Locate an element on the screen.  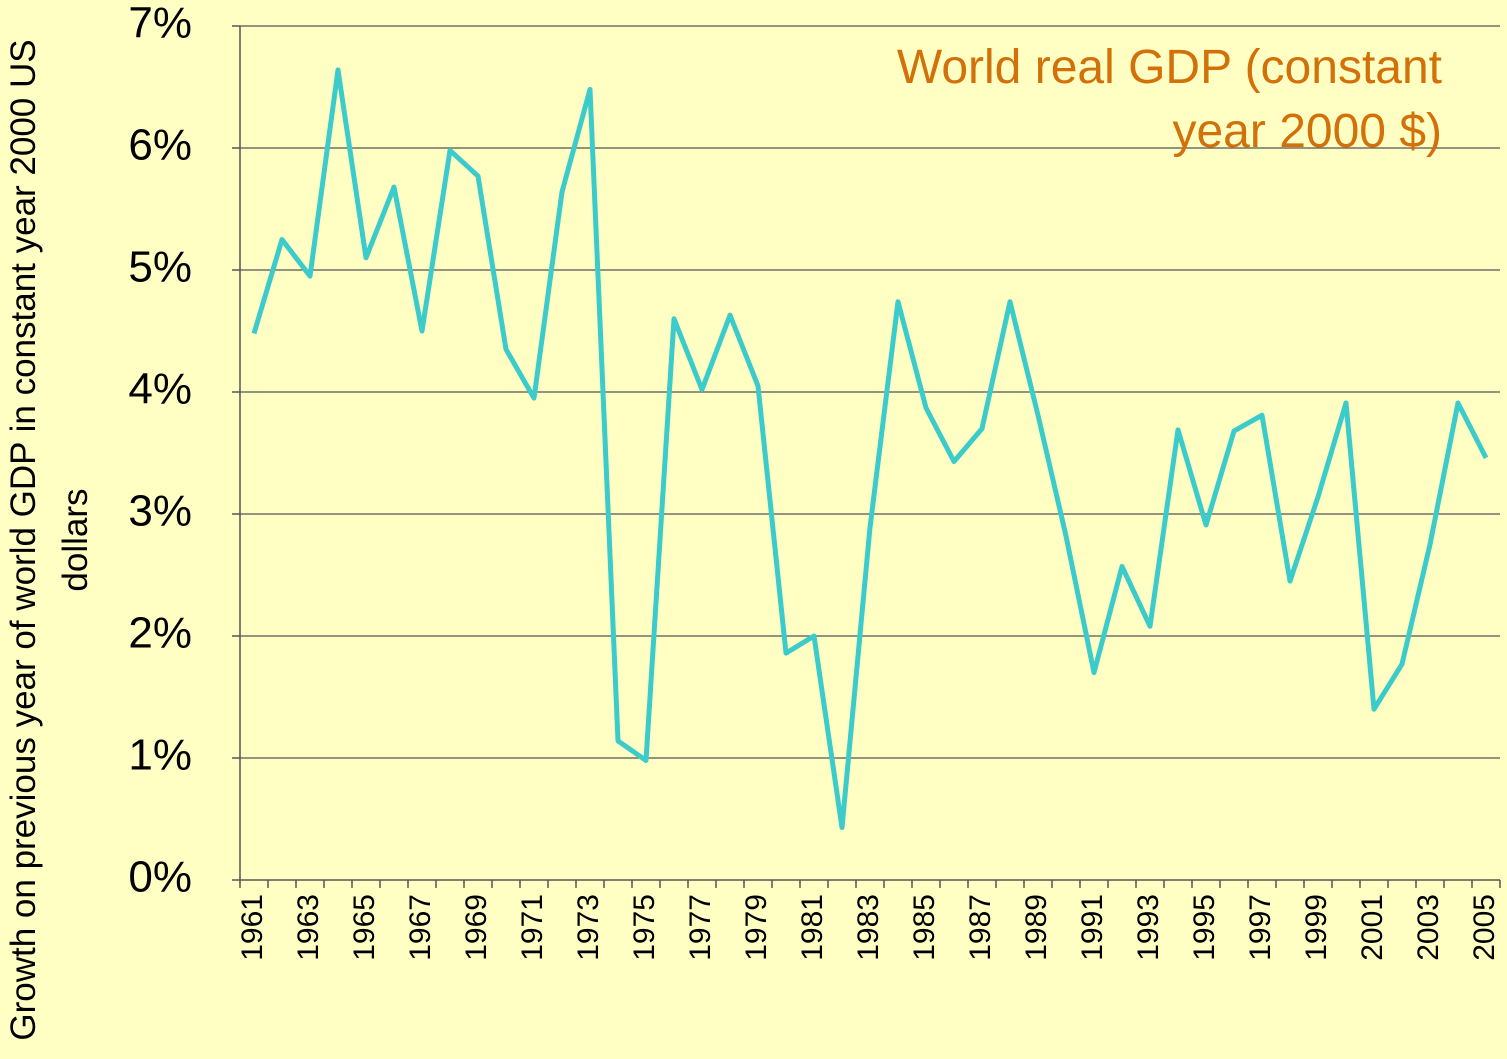
x-tick-label: 1999 is located at coordinates (1316, 927).